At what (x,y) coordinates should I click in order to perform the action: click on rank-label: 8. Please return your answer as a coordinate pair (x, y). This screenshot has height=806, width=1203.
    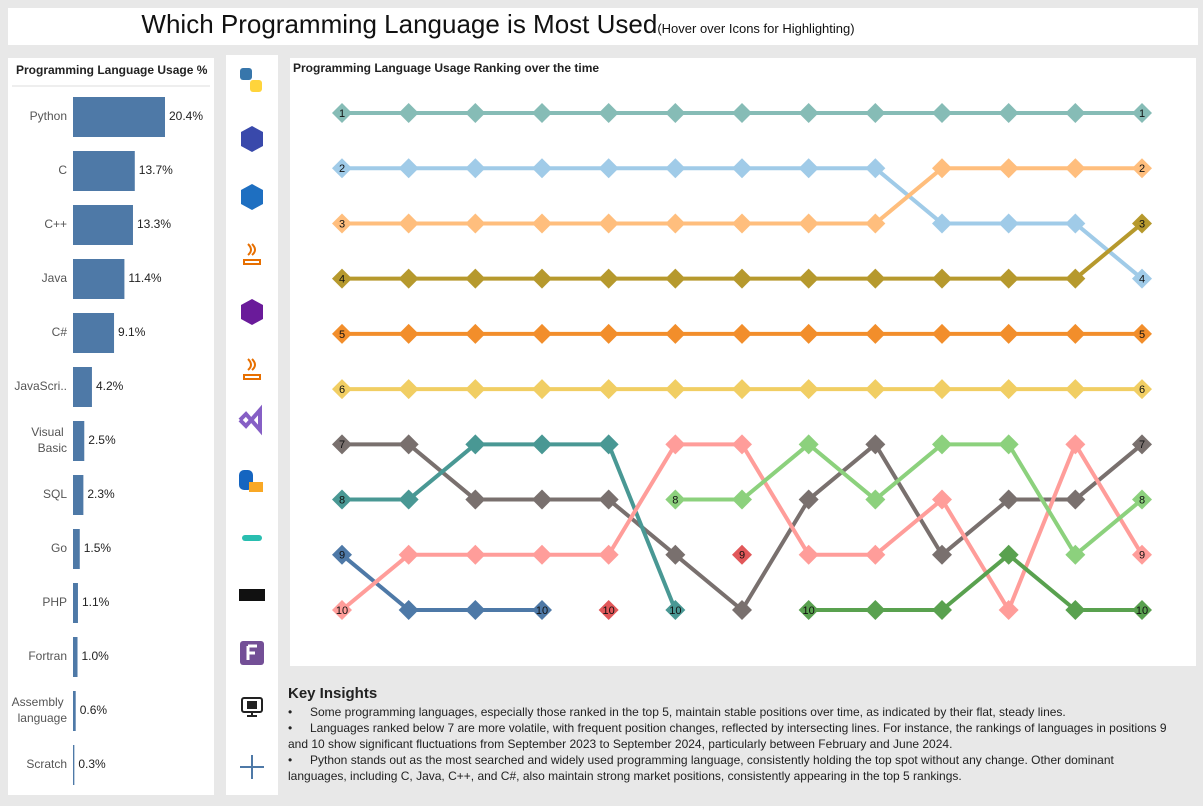
    Looking at the image, I should click on (342, 500).